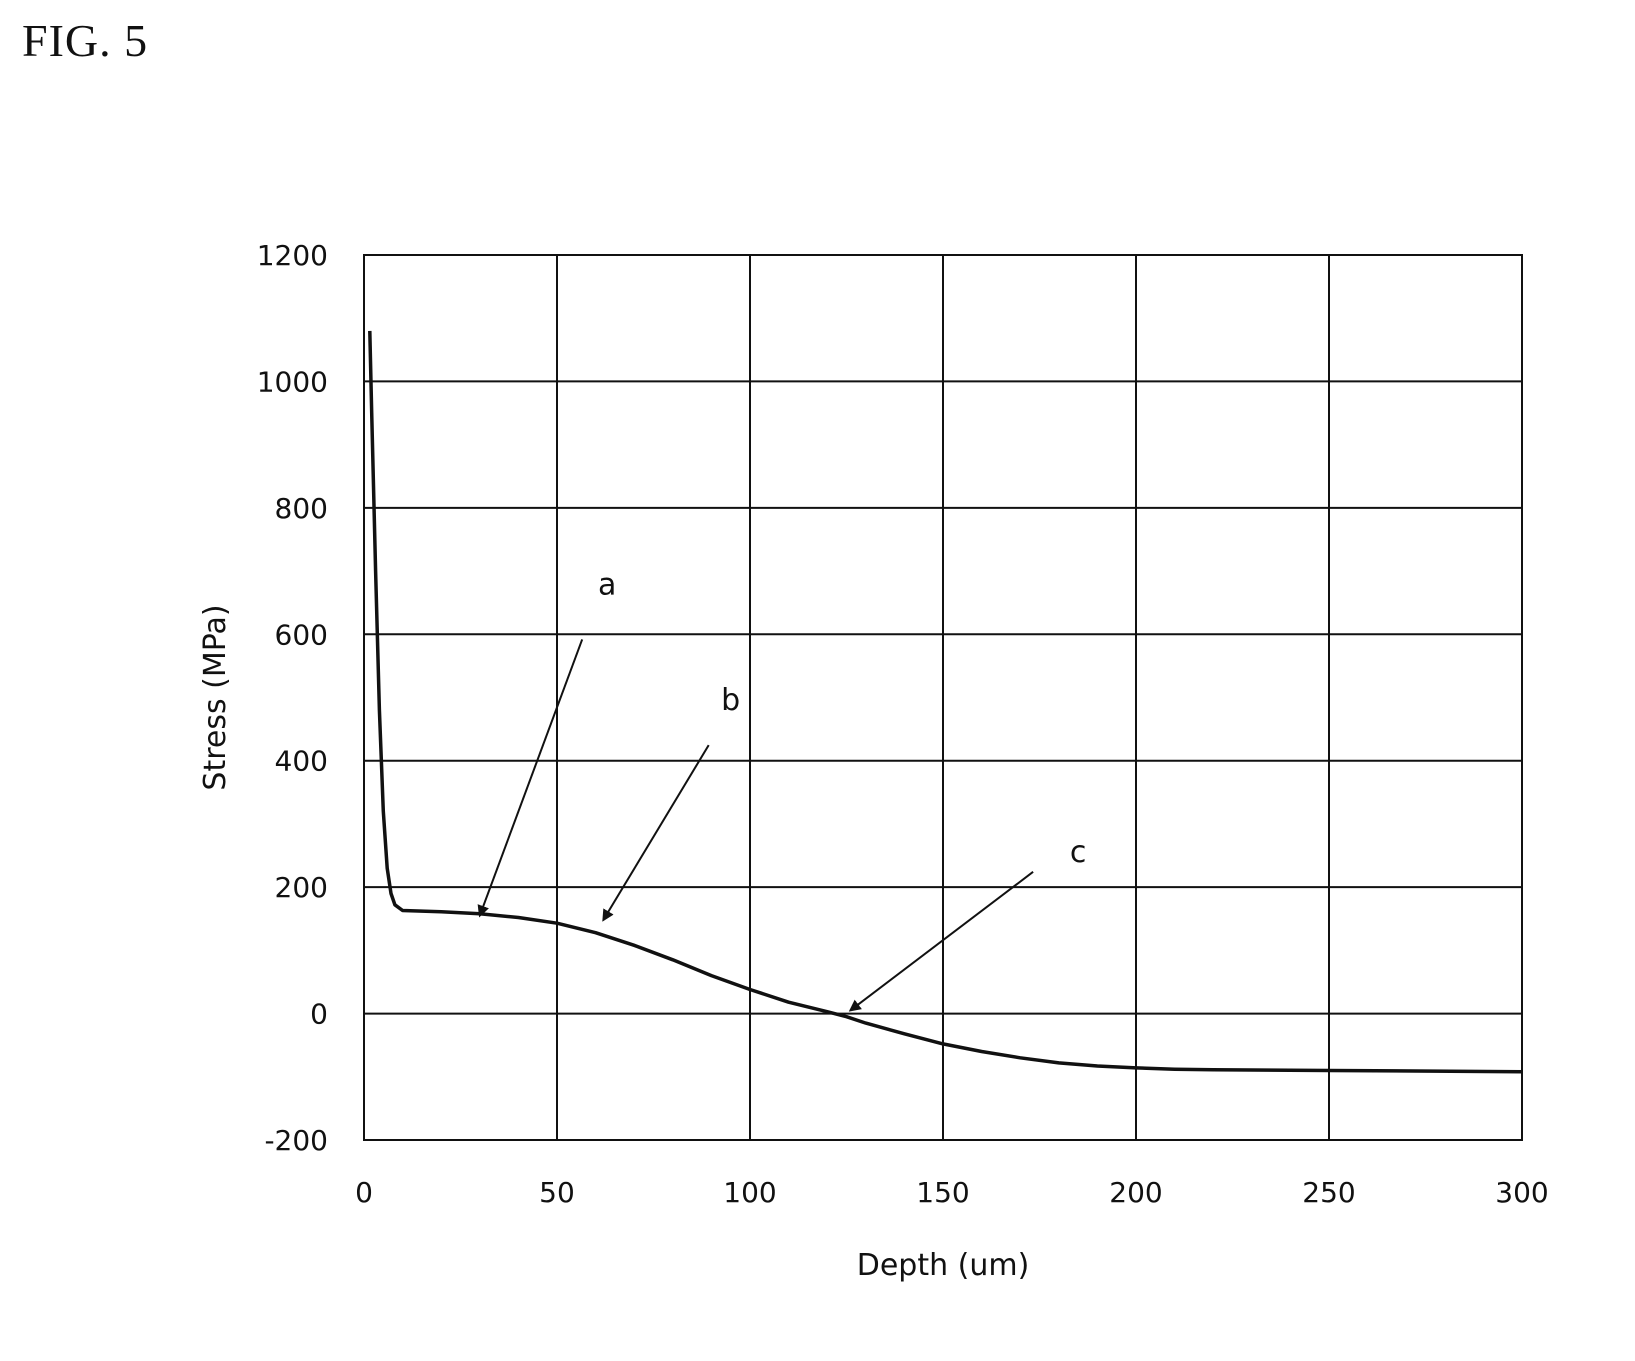  What do you see at coordinates (1328, 1192) in the screenshot?
I see `x-tick-label: 250` at bounding box center [1328, 1192].